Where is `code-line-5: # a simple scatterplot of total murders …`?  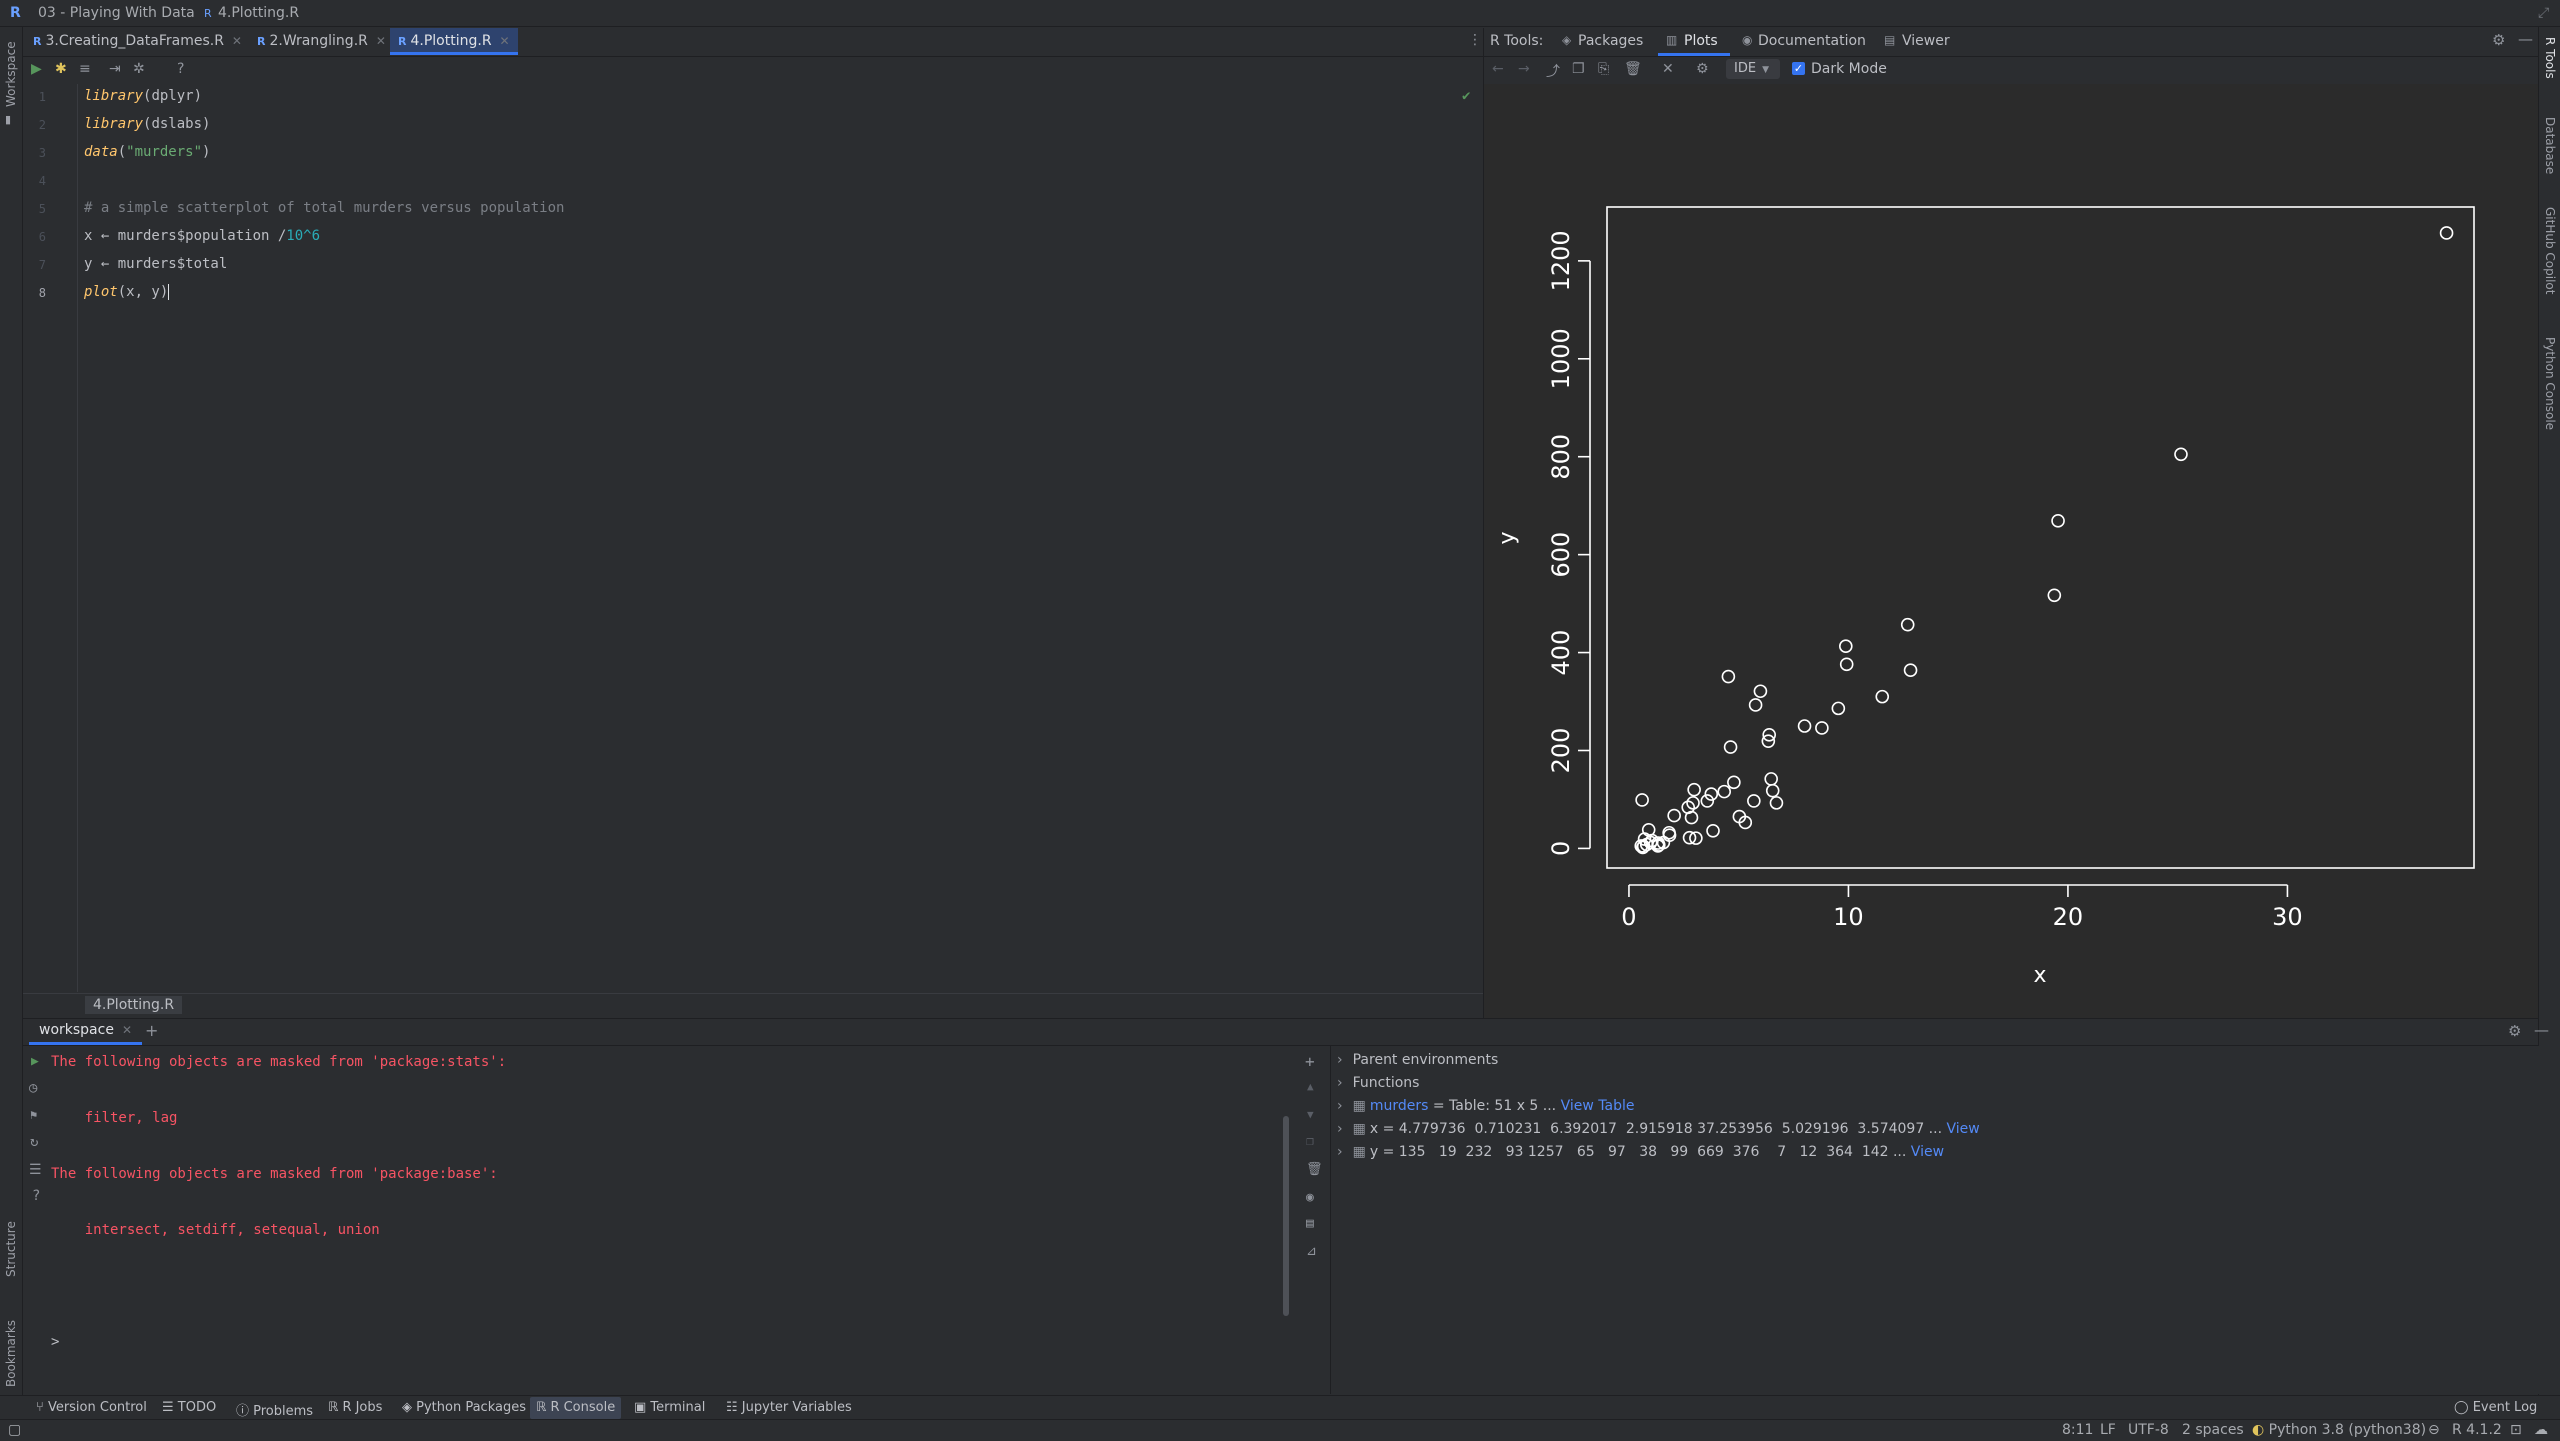
code-line-5: # a simple scatterplot of total murders … is located at coordinates (324, 208).